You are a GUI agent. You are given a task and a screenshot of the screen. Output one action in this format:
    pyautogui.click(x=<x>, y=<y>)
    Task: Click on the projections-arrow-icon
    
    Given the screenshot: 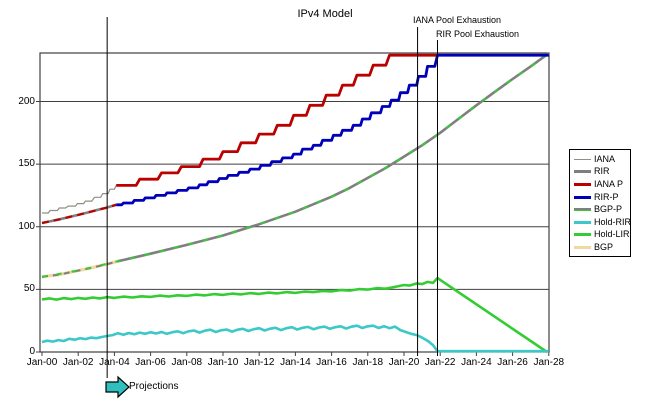 What is the action you would take?
    pyautogui.click(x=117, y=387)
    